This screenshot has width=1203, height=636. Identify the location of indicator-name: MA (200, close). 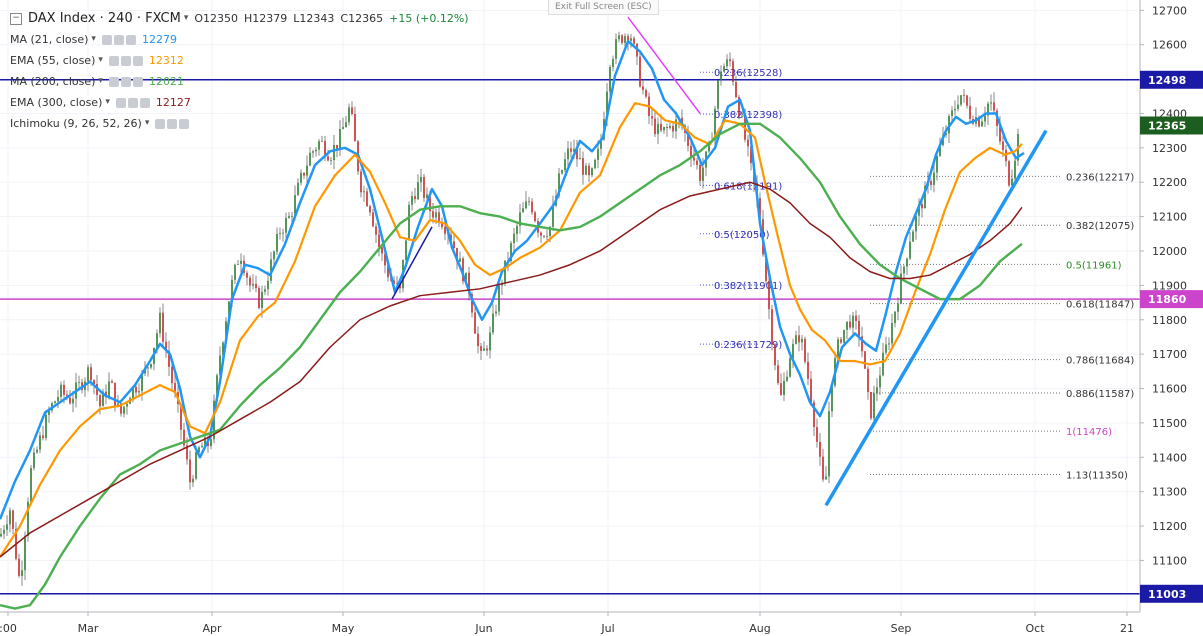
(53, 81).